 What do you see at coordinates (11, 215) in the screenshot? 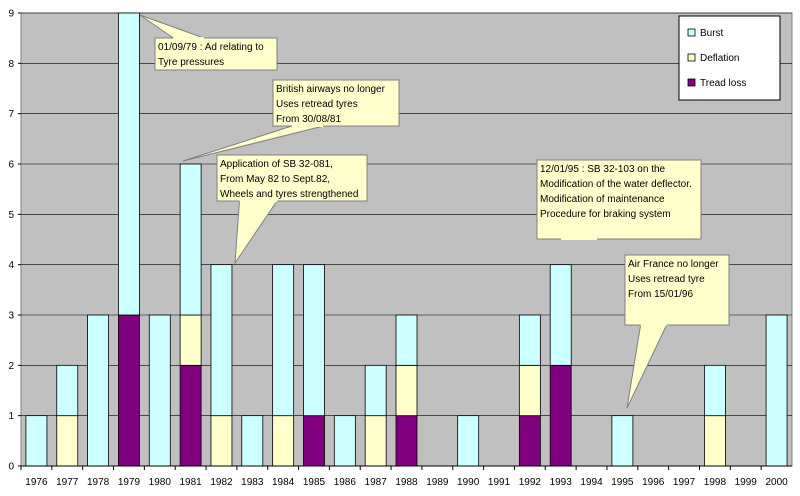
I see `y-tick-label: 5` at bounding box center [11, 215].